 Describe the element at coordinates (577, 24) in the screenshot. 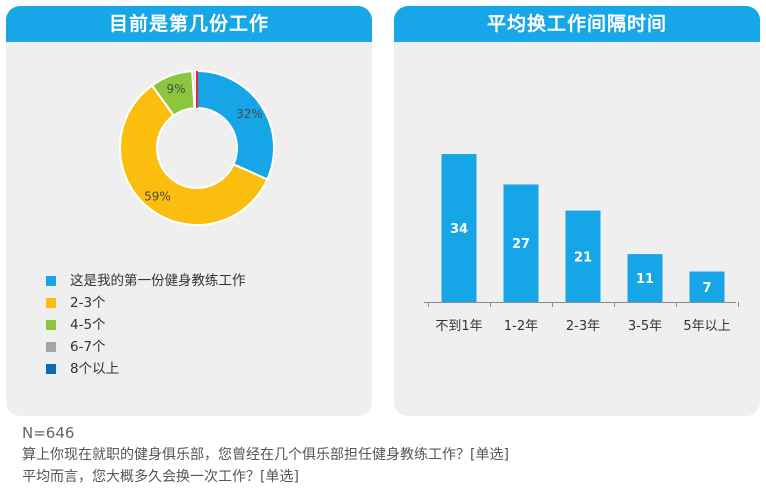

I see `job-interval-title: 平均换工作间隔时间` at that location.